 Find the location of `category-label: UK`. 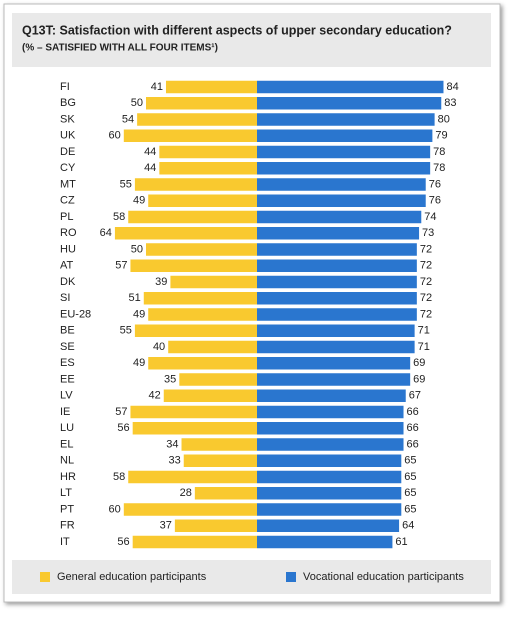

category-label: UK is located at coordinates (68, 136).